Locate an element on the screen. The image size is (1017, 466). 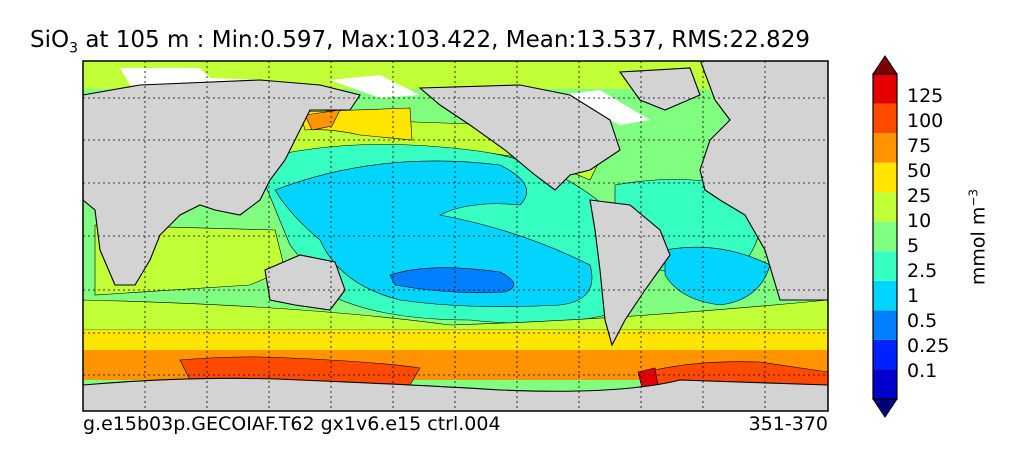
australia-land is located at coordinates (305, 282).